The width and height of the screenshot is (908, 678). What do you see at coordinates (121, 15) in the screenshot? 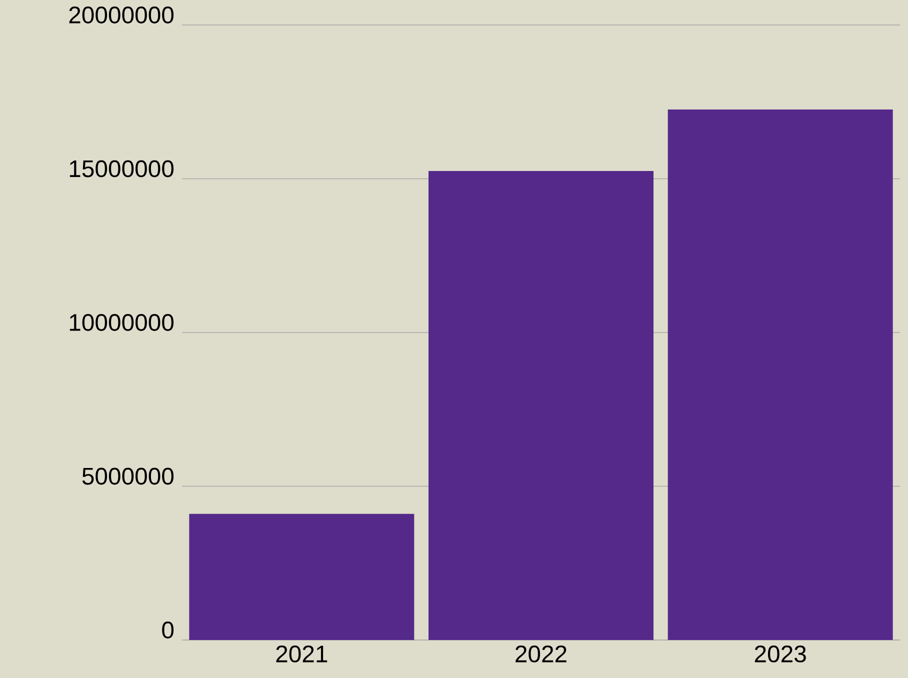
I see `y-tick-label: 20000000` at bounding box center [121, 15].